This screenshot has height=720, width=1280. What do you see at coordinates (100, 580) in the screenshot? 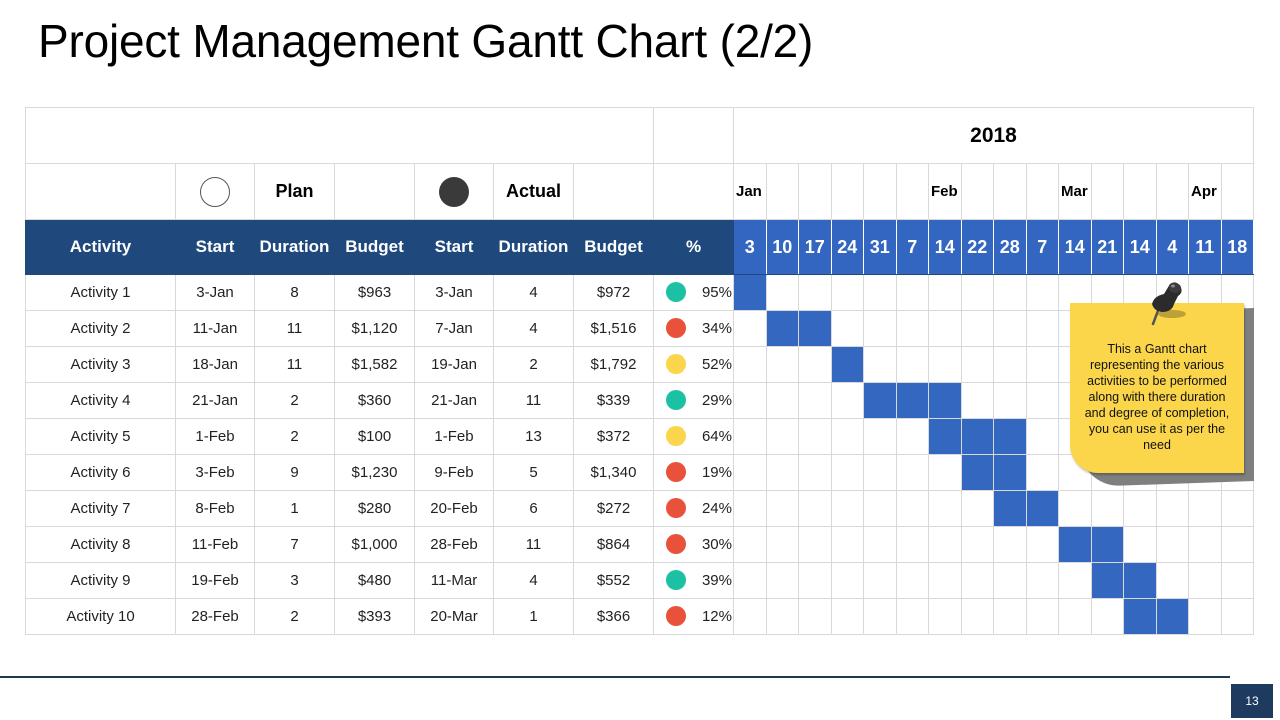
I see `activity-name-cell: Activity 9` at bounding box center [100, 580].